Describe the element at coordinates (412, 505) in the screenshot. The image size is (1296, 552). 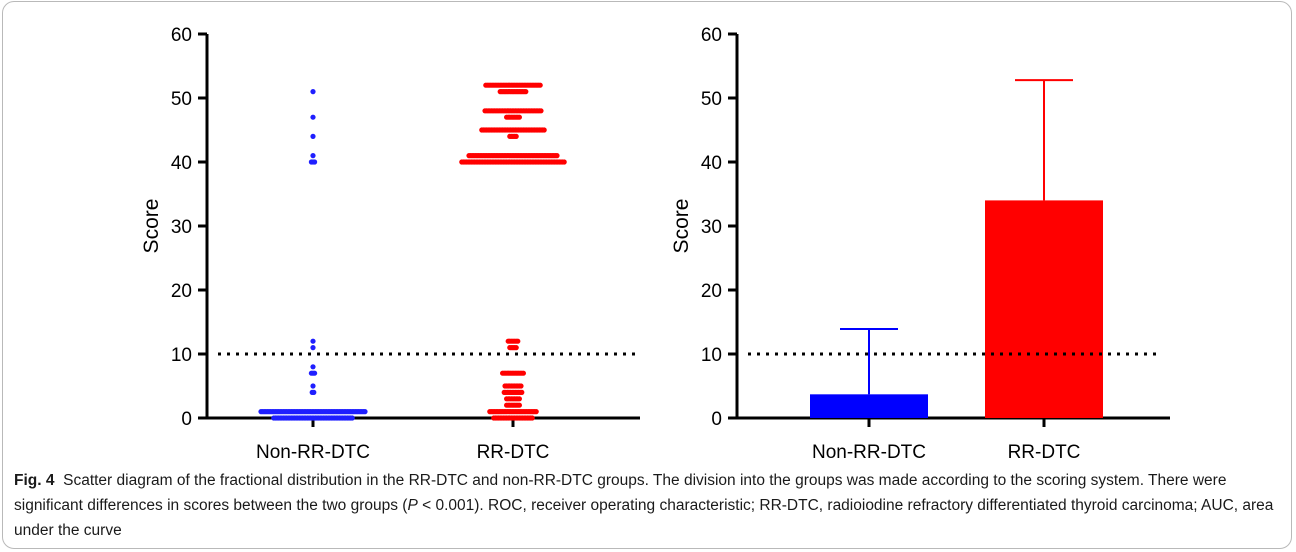
I see `caption-p-symbol: P` at that location.